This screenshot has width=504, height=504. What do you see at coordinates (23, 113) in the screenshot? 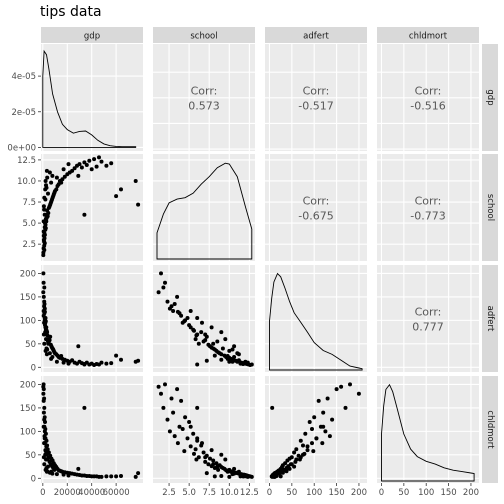
I see `y-tick-label: 2e-05` at bounding box center [23, 113].